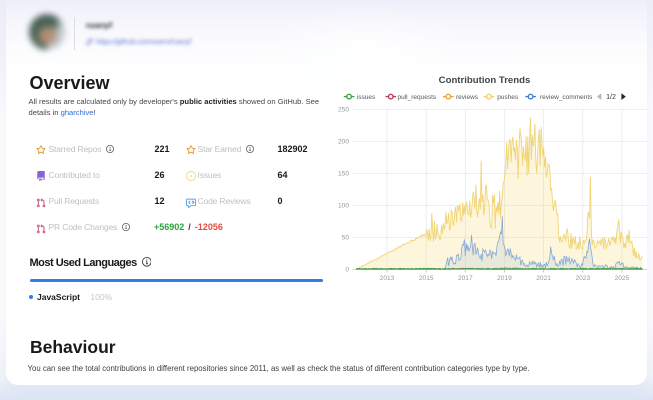  What do you see at coordinates (347, 270) in the screenshot?
I see `svg-text: 0` at bounding box center [347, 270].